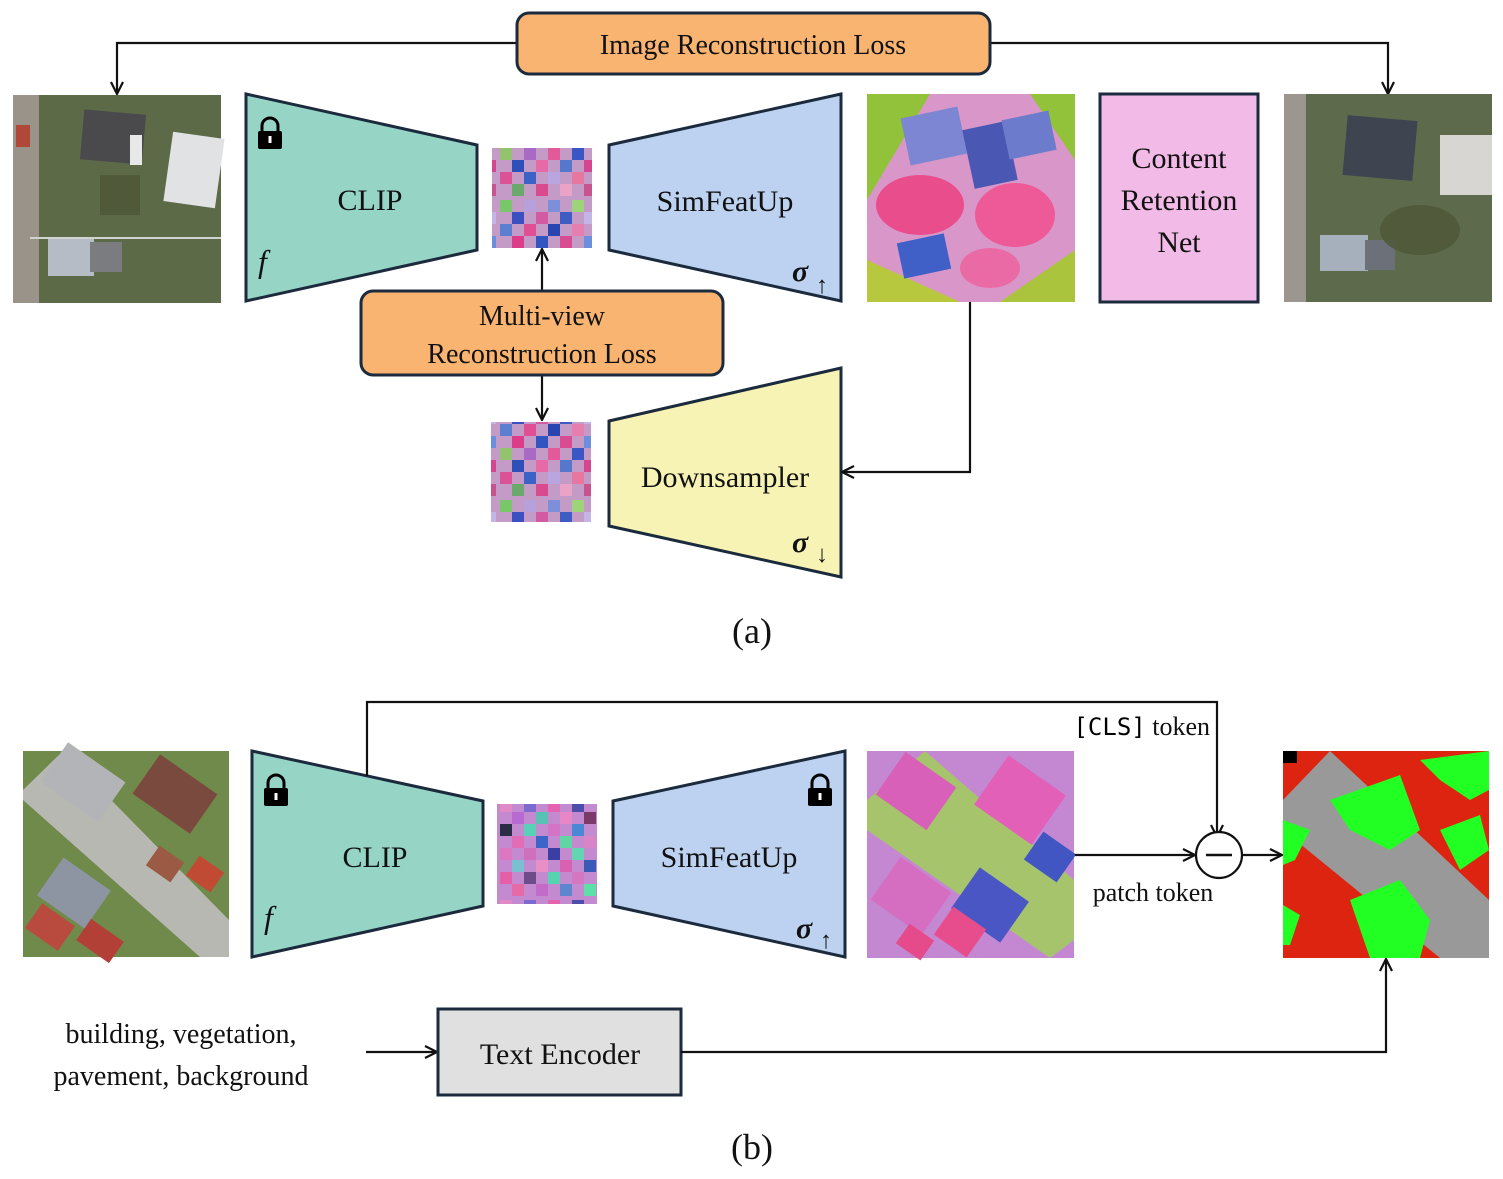 The width and height of the screenshot is (1503, 1179). What do you see at coordinates (374, 857) in the screenshot?
I see `clip-label-b: CLIP` at bounding box center [374, 857].